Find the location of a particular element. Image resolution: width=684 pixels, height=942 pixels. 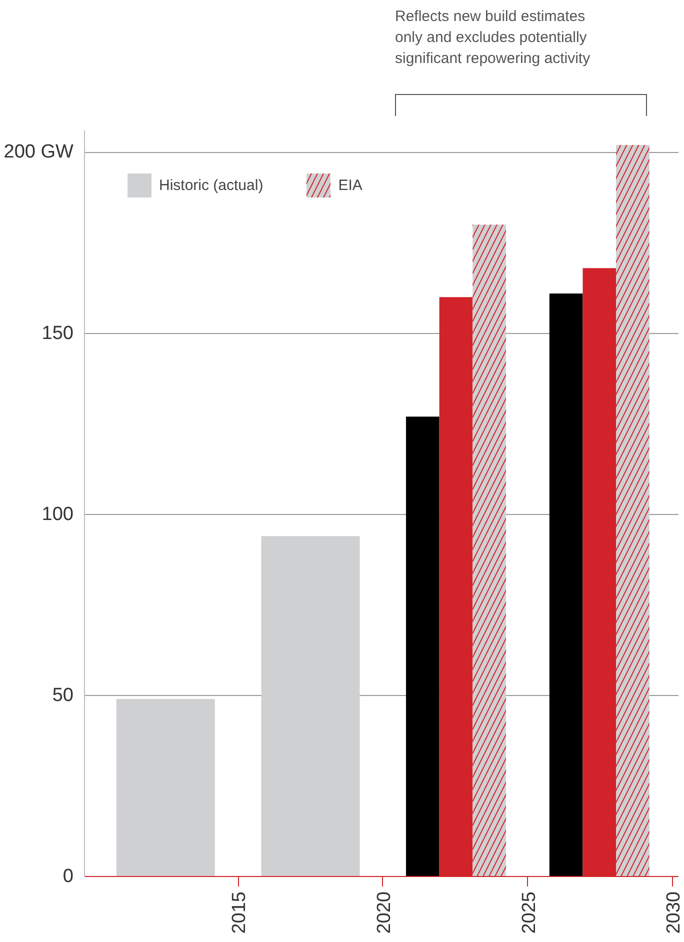

y-tick-label: 50 is located at coordinates (63, 695).